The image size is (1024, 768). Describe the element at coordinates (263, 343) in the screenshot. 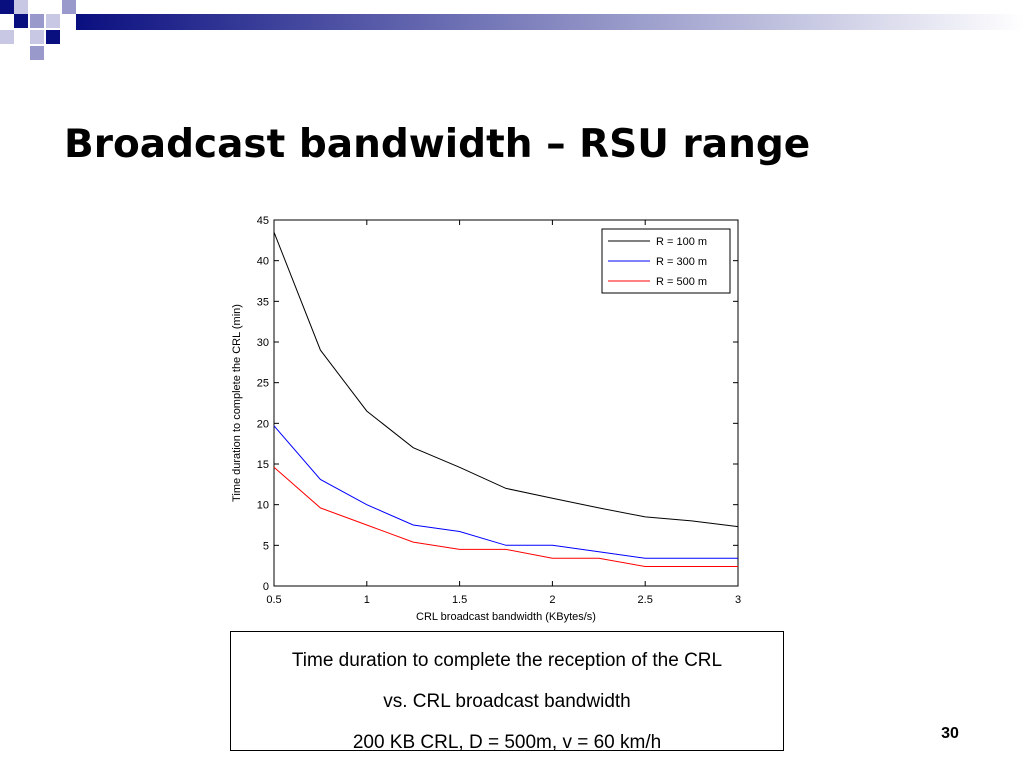

I see `y-tick-label: 30` at that location.